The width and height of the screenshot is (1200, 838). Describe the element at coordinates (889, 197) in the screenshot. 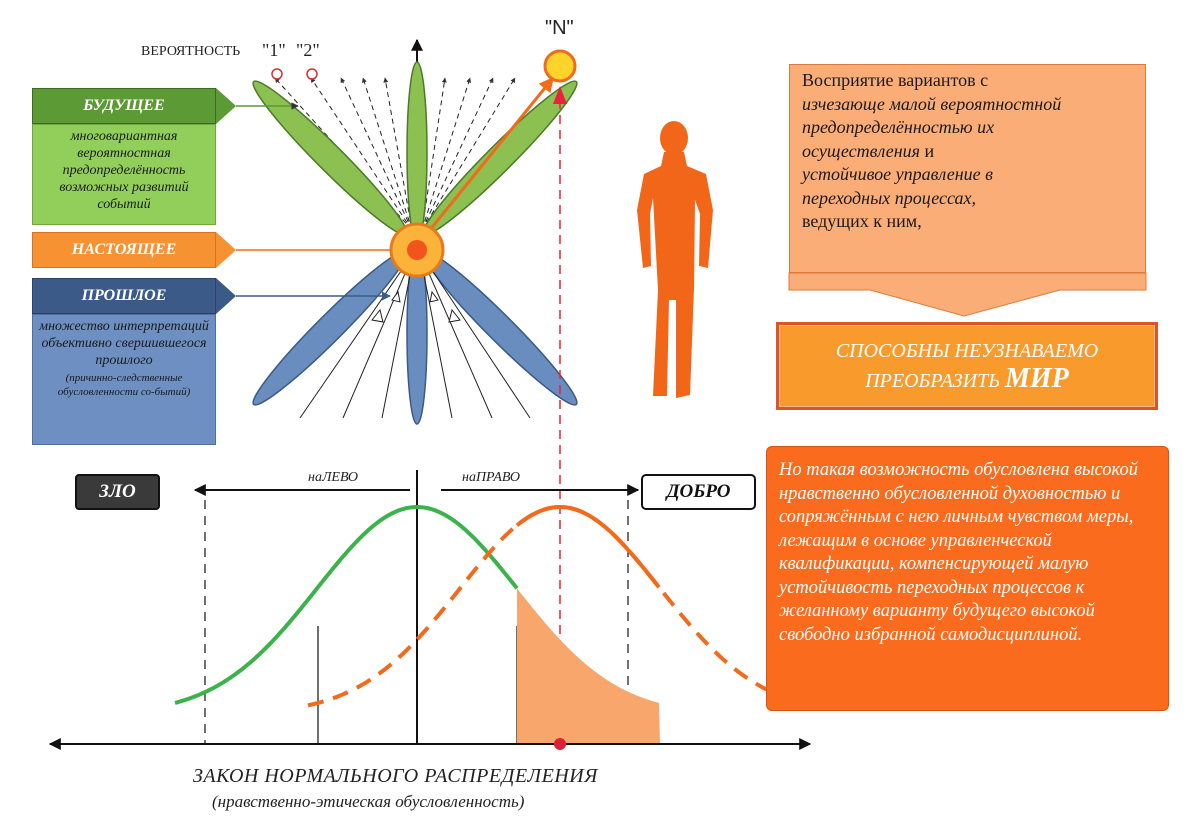

I see `perception-line-6: переходных процессах,` at that location.